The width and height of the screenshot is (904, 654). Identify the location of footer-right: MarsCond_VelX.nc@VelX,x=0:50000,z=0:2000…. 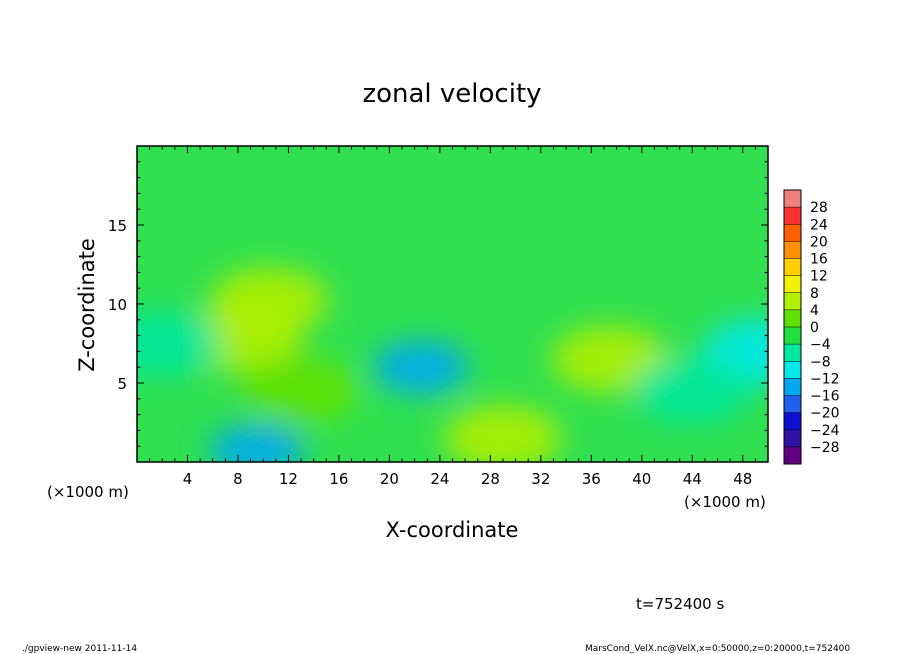
(717, 649).